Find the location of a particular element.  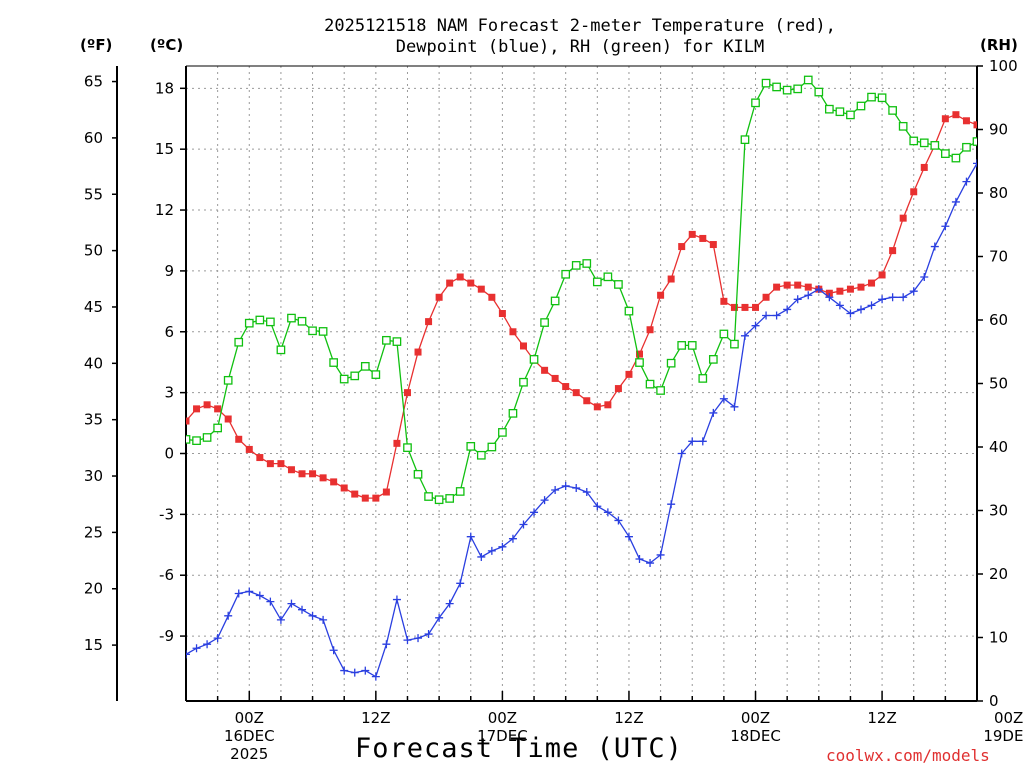

date-tick-label: 16DEC is located at coordinates (249, 736).